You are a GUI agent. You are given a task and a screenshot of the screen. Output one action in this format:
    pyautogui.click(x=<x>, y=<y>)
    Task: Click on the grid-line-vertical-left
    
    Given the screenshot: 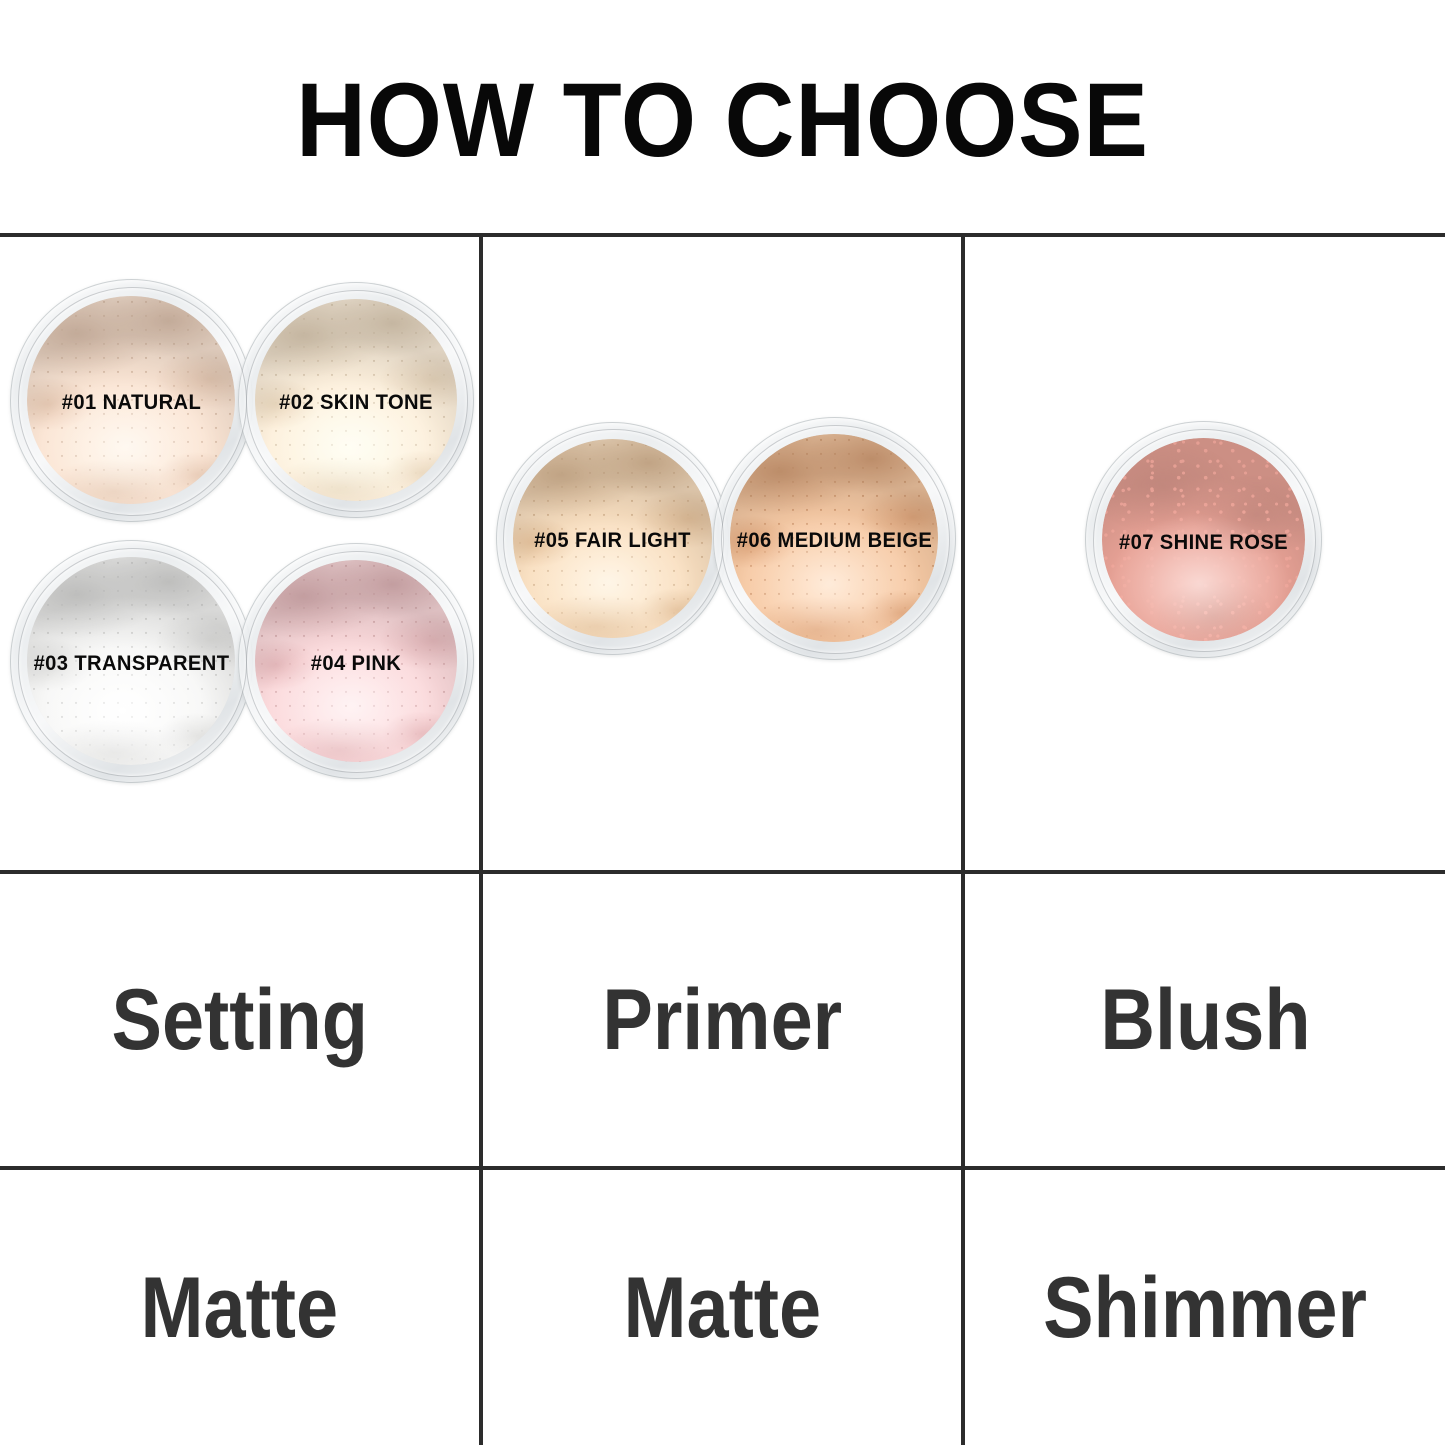 What is the action you would take?
    pyautogui.click(x=481, y=839)
    